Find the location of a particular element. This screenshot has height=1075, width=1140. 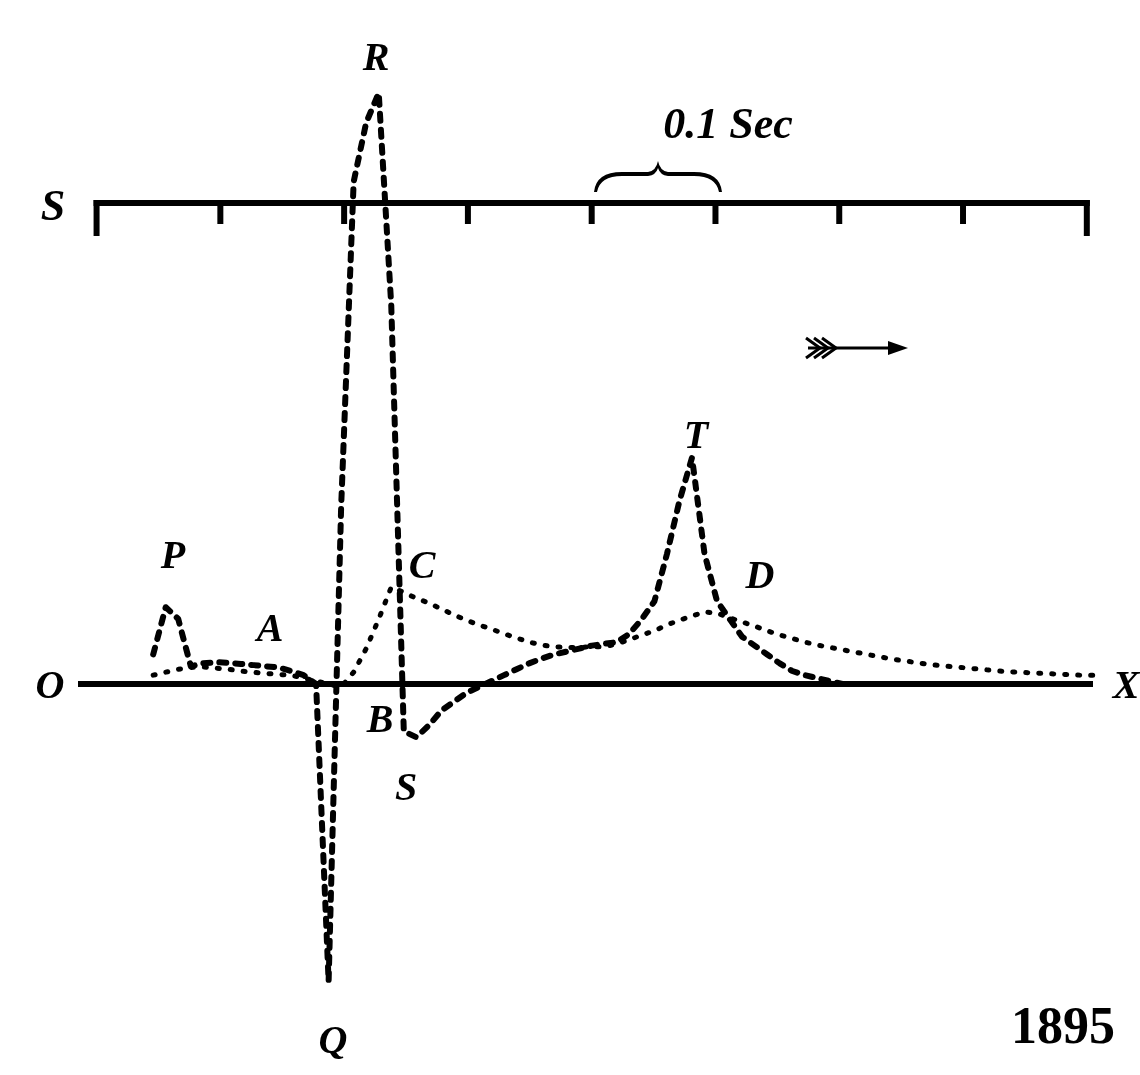

annotation: B is located at coordinates (379, 718).